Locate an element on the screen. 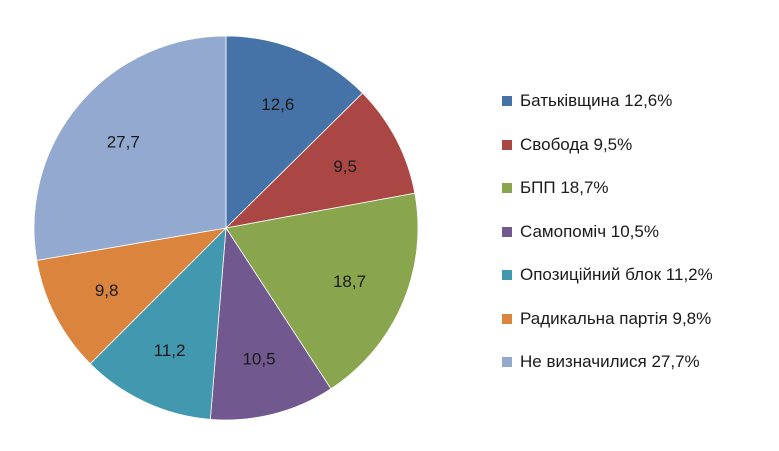 This screenshot has width=779, height=451. legend-item: Не визначилися 27,7% is located at coordinates (607, 362).